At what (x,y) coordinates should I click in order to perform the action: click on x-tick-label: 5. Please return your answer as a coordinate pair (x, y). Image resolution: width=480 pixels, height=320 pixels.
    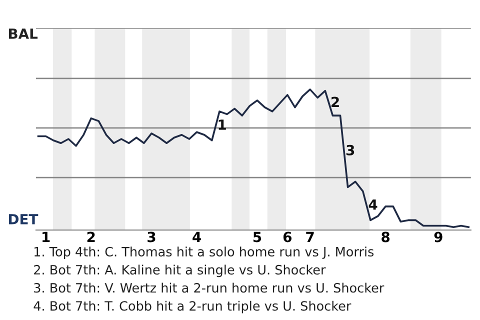
    Looking at the image, I should click on (257, 237).